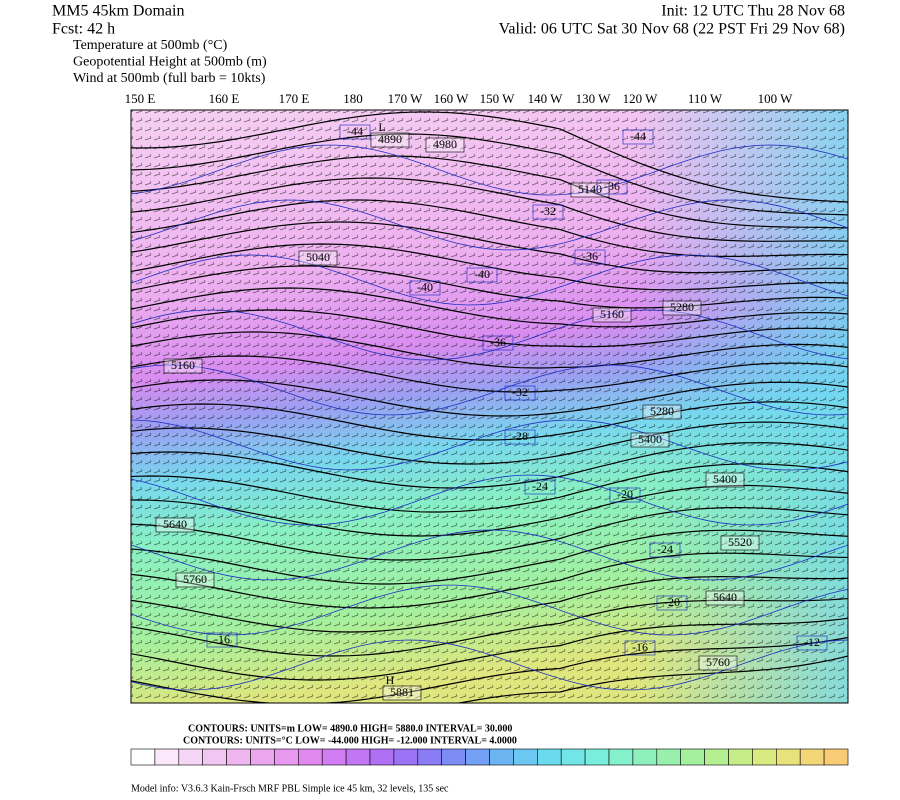 This screenshot has height=800, width=900. I want to click on height-label: 4890, so click(390, 139).